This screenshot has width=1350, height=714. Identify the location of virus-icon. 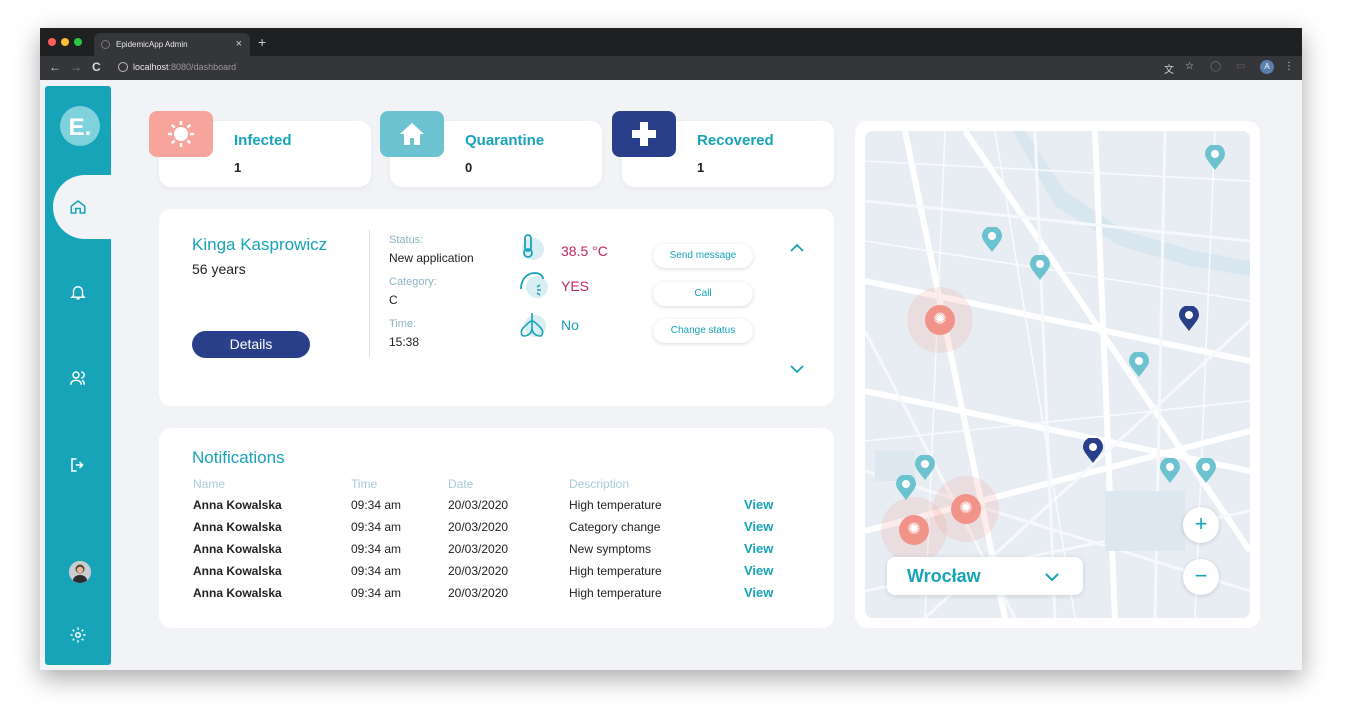
(181, 134).